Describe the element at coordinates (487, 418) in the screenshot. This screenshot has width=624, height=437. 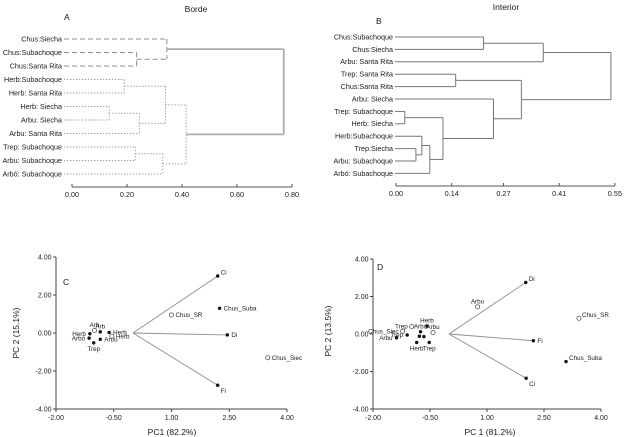
I see `x-axis-tick-label: 1.00` at that location.